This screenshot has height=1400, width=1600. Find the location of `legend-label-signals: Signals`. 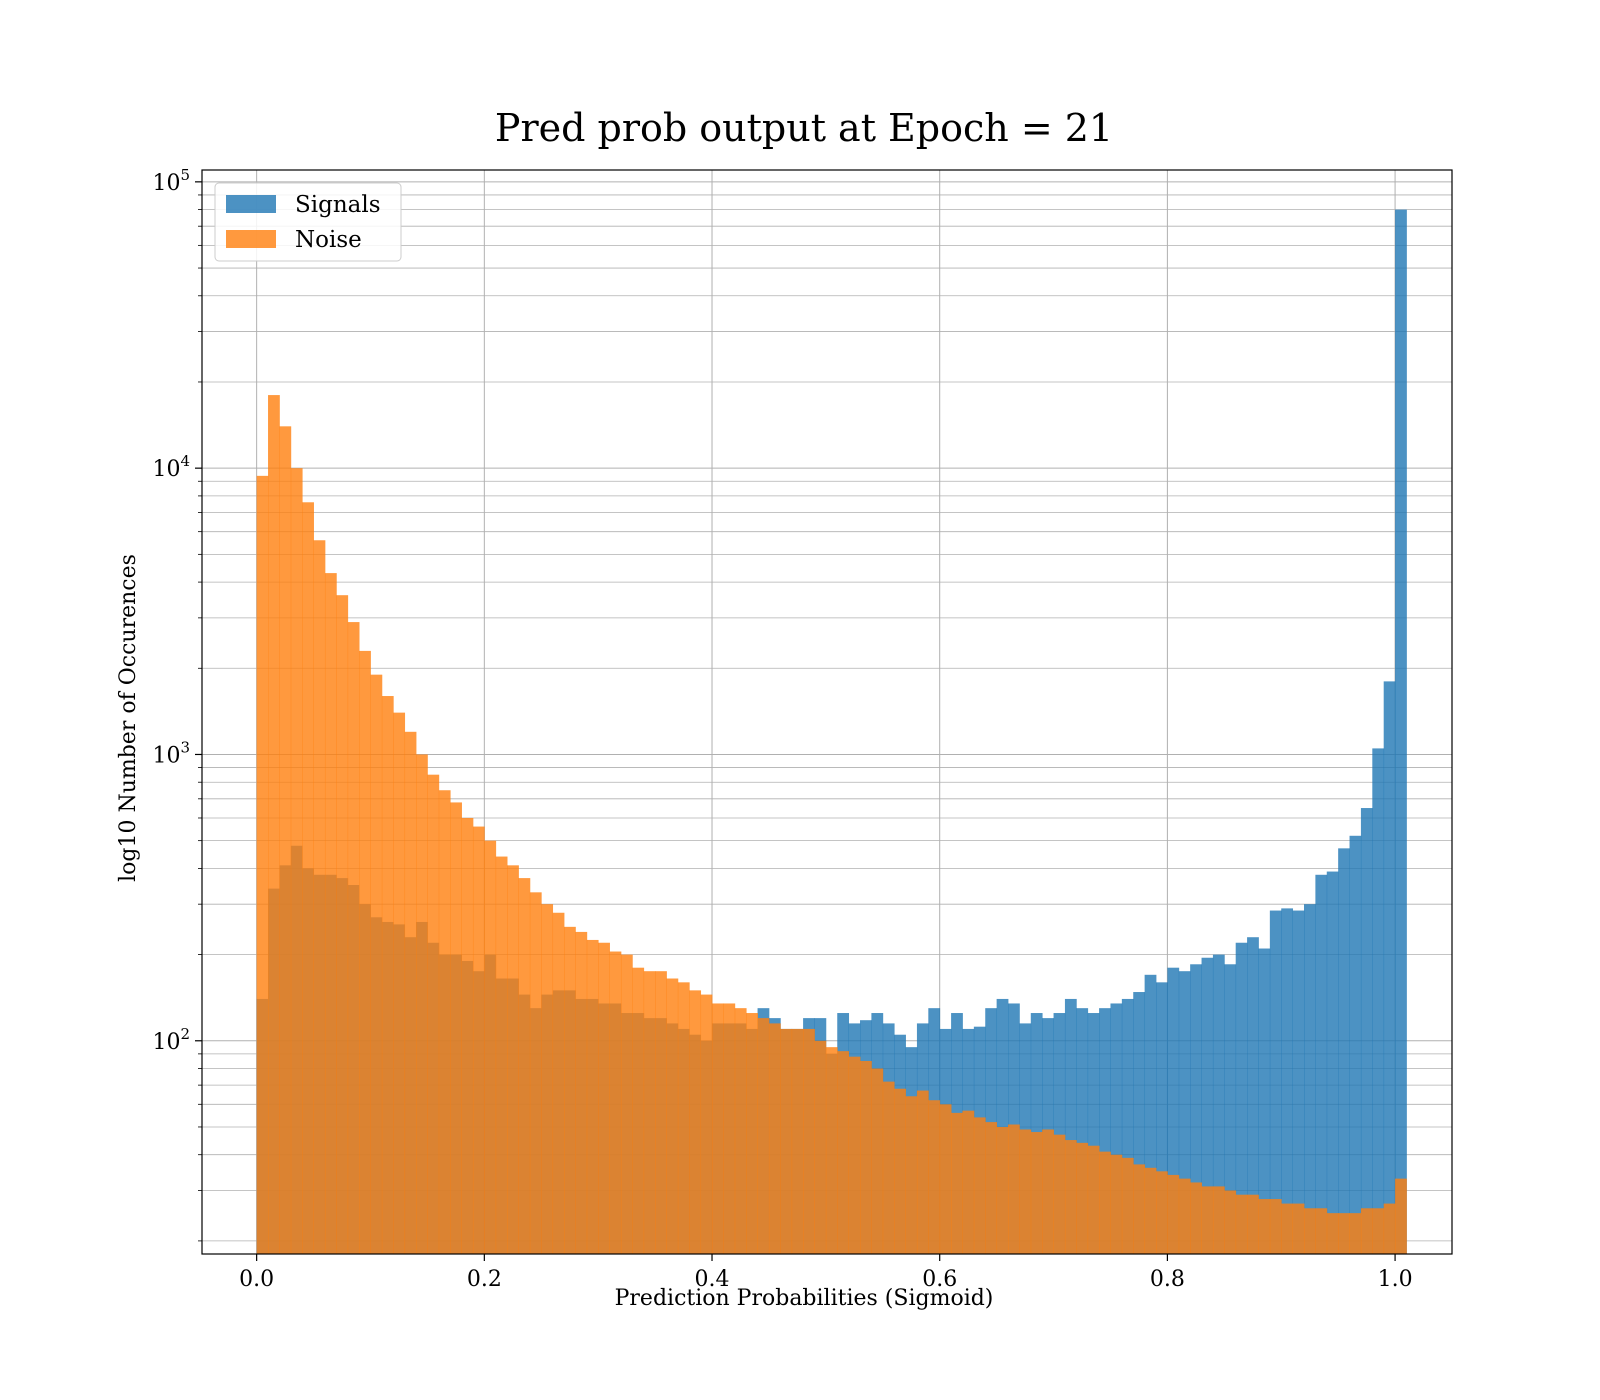

legend-label-signals: Signals is located at coordinates (338, 205).